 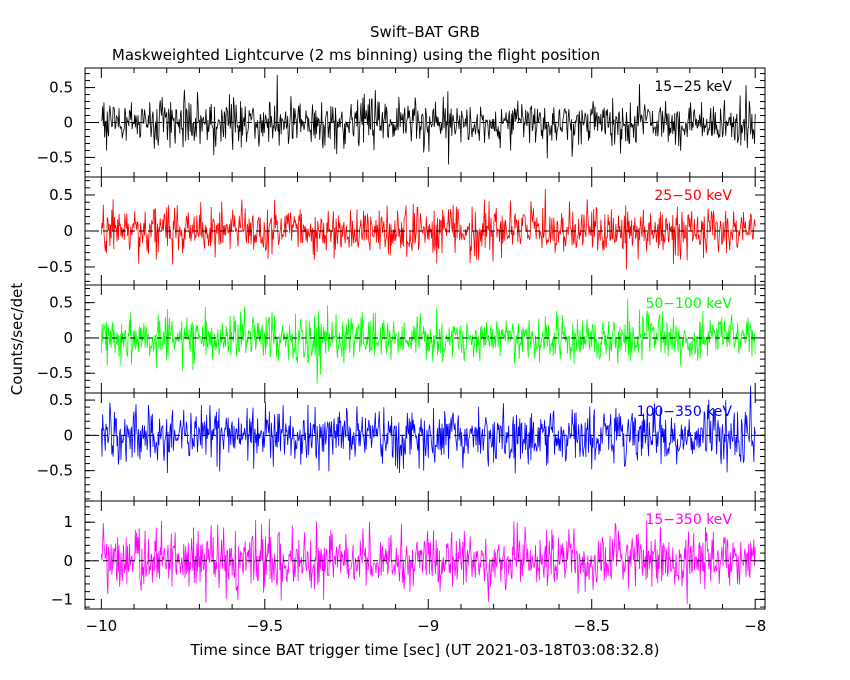 What do you see at coordinates (693, 196) in the screenshot?
I see `band-label-2: 25−50 keV` at bounding box center [693, 196].